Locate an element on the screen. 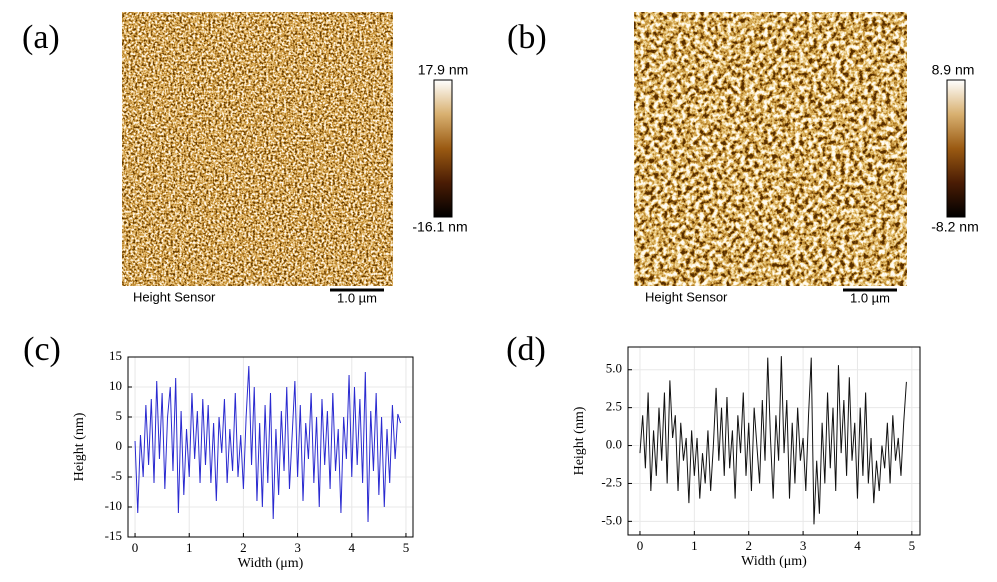  y-tick-label: 15 is located at coordinates (115, 355).